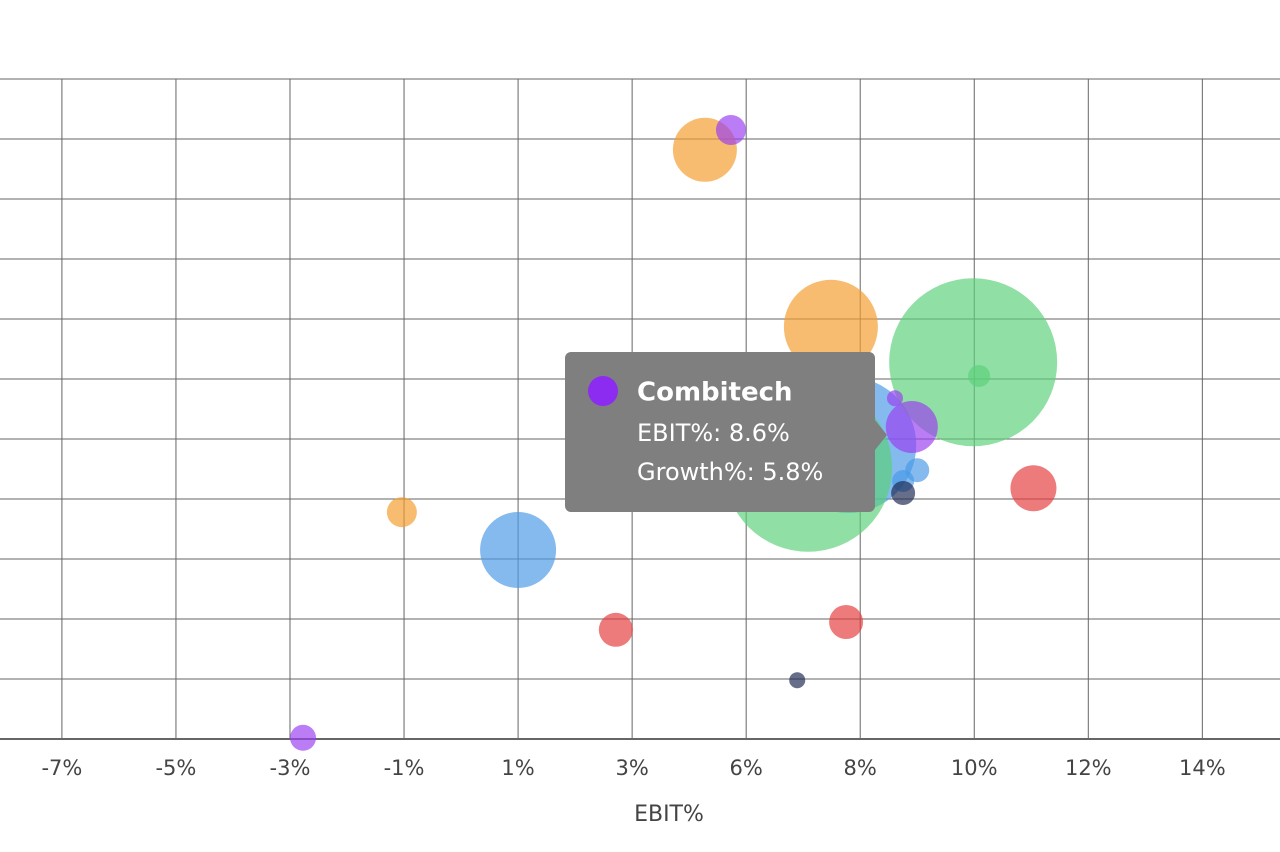  I want to click on tooltip-title: Combitech, so click(715, 393).